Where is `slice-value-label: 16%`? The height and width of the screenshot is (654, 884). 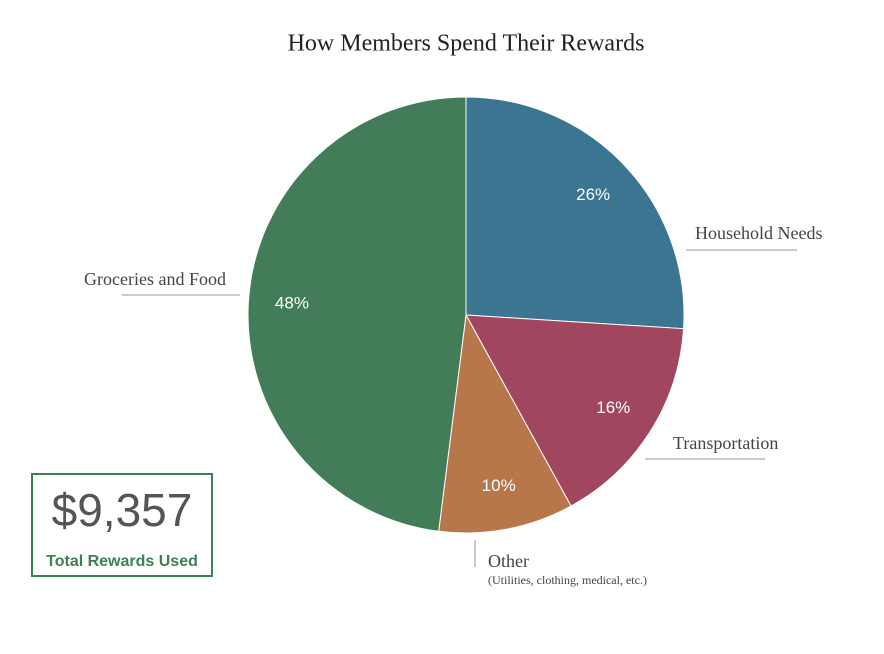 slice-value-label: 16% is located at coordinates (613, 407).